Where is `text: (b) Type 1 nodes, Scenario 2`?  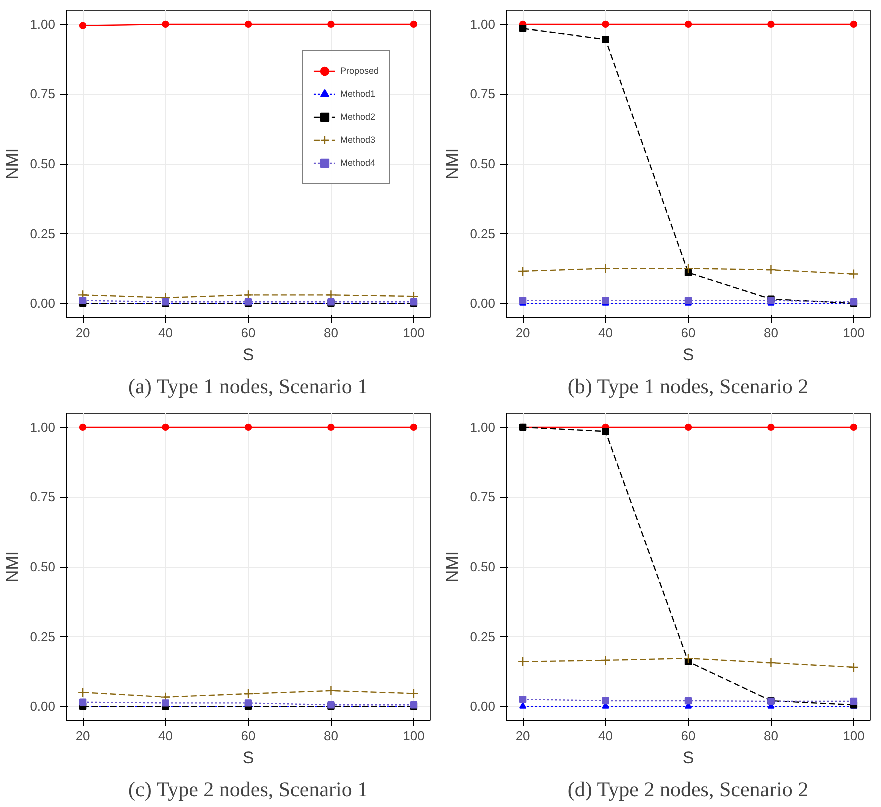
text: (b) Type 1 nodes, Scenario 2 is located at coordinates (688, 386).